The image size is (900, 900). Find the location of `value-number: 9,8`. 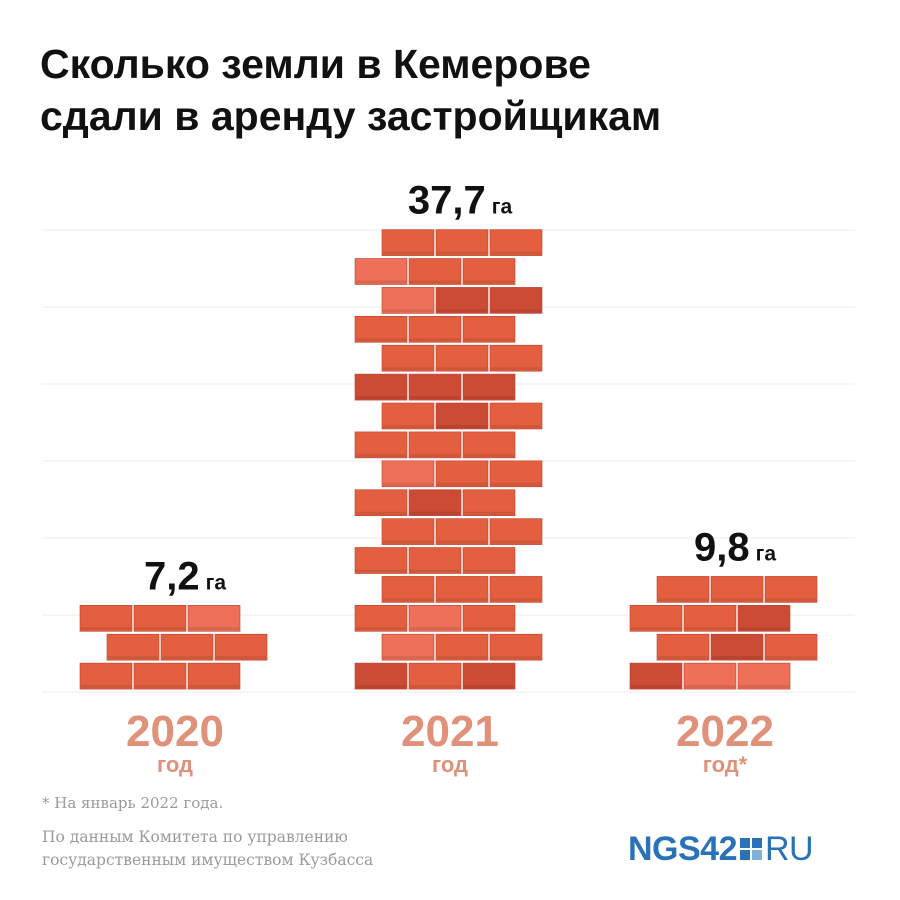

value-number: 9,8 is located at coordinates (722, 547).